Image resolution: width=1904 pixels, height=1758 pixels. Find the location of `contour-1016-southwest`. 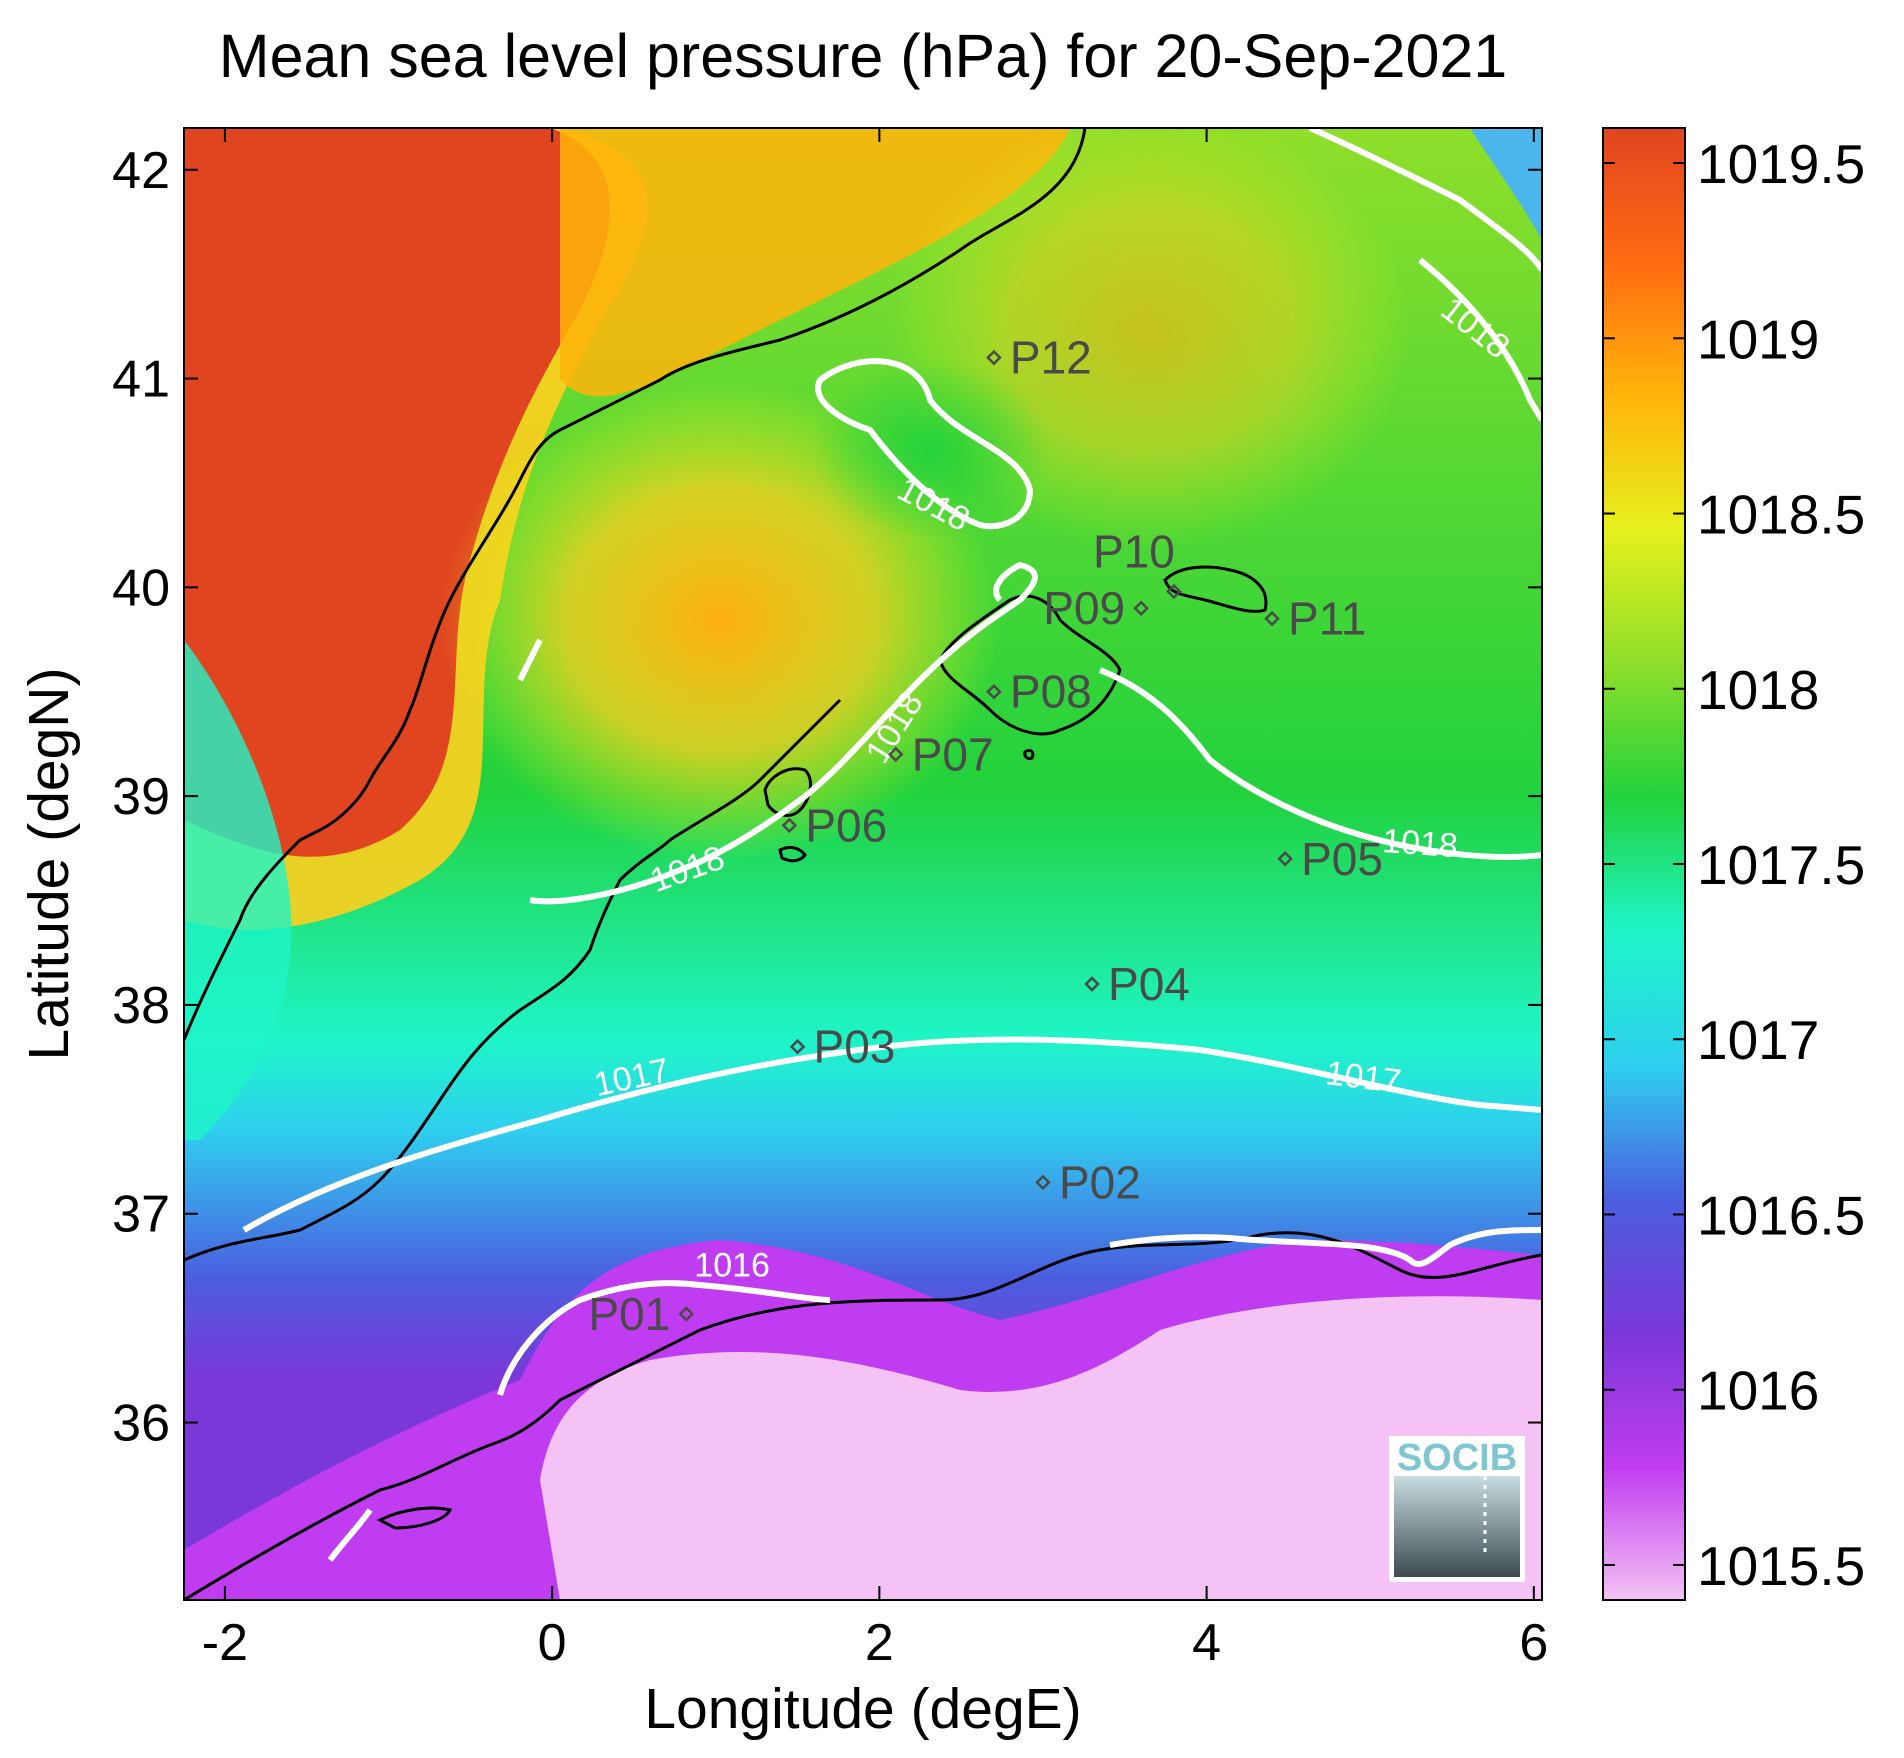

contour-1016-southwest is located at coordinates (350, 1535).